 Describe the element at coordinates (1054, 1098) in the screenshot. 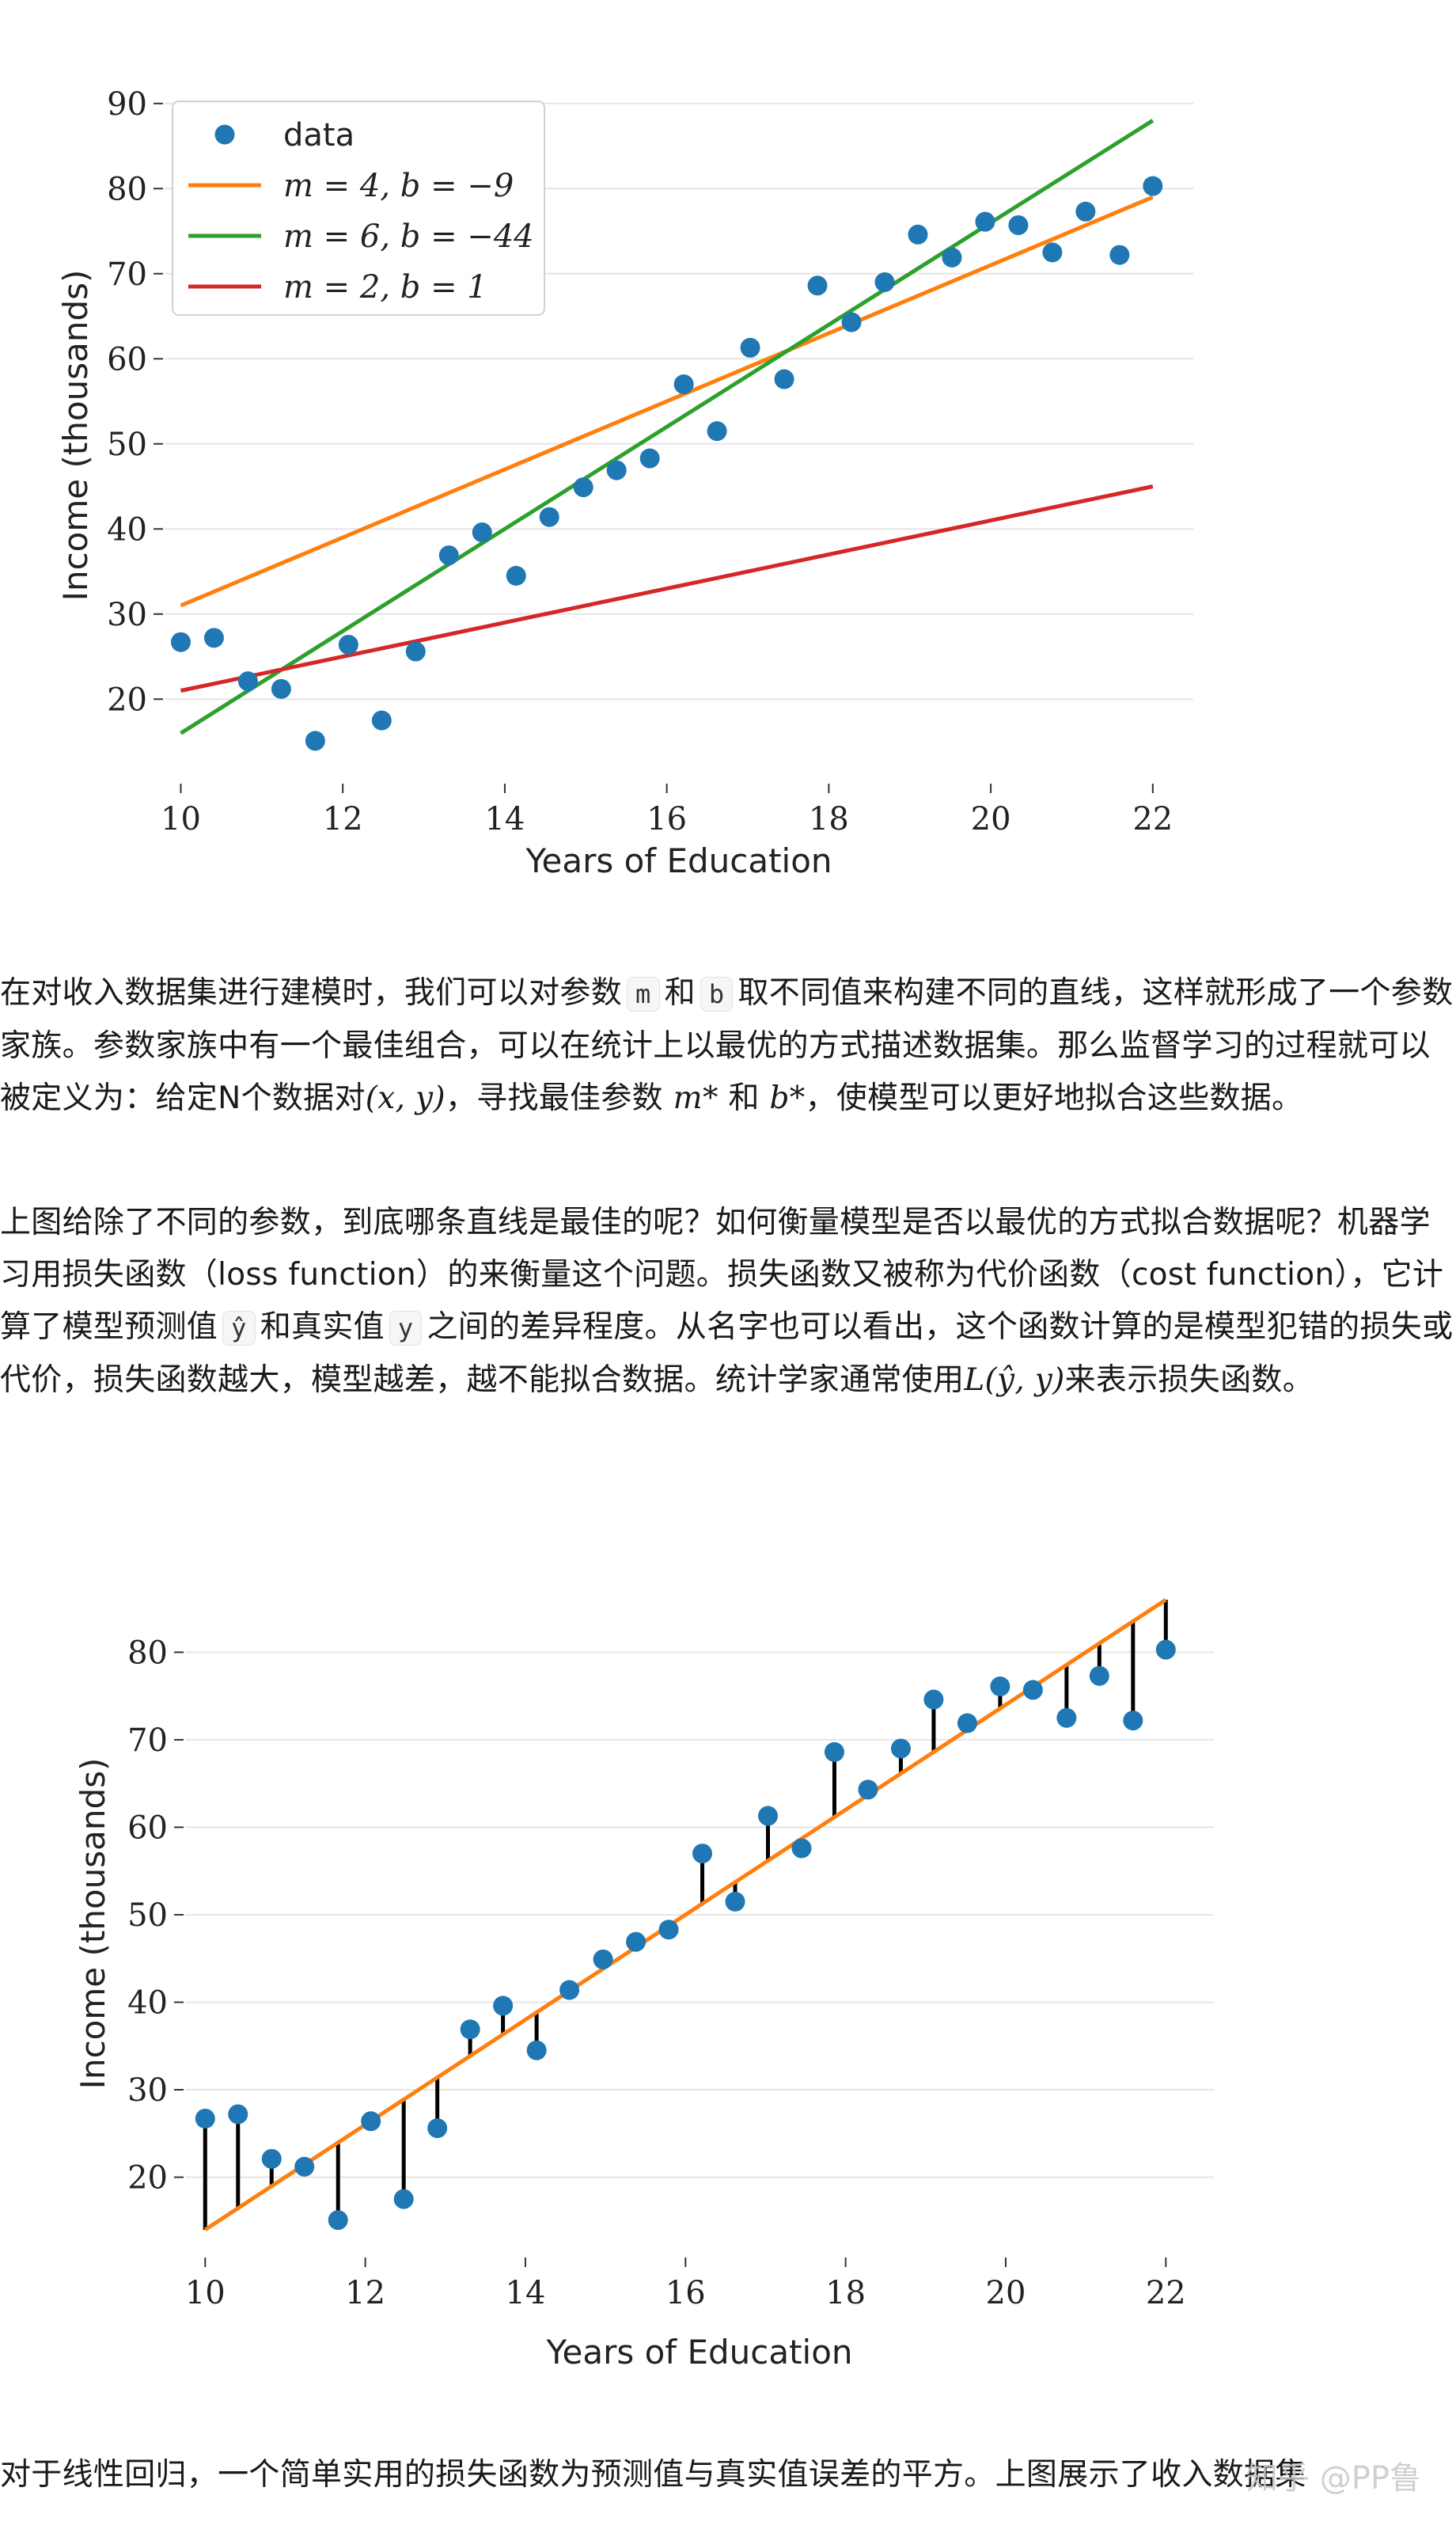

I see `p1-text-6: ，使模型可以更好地拟合这些数据。` at that location.